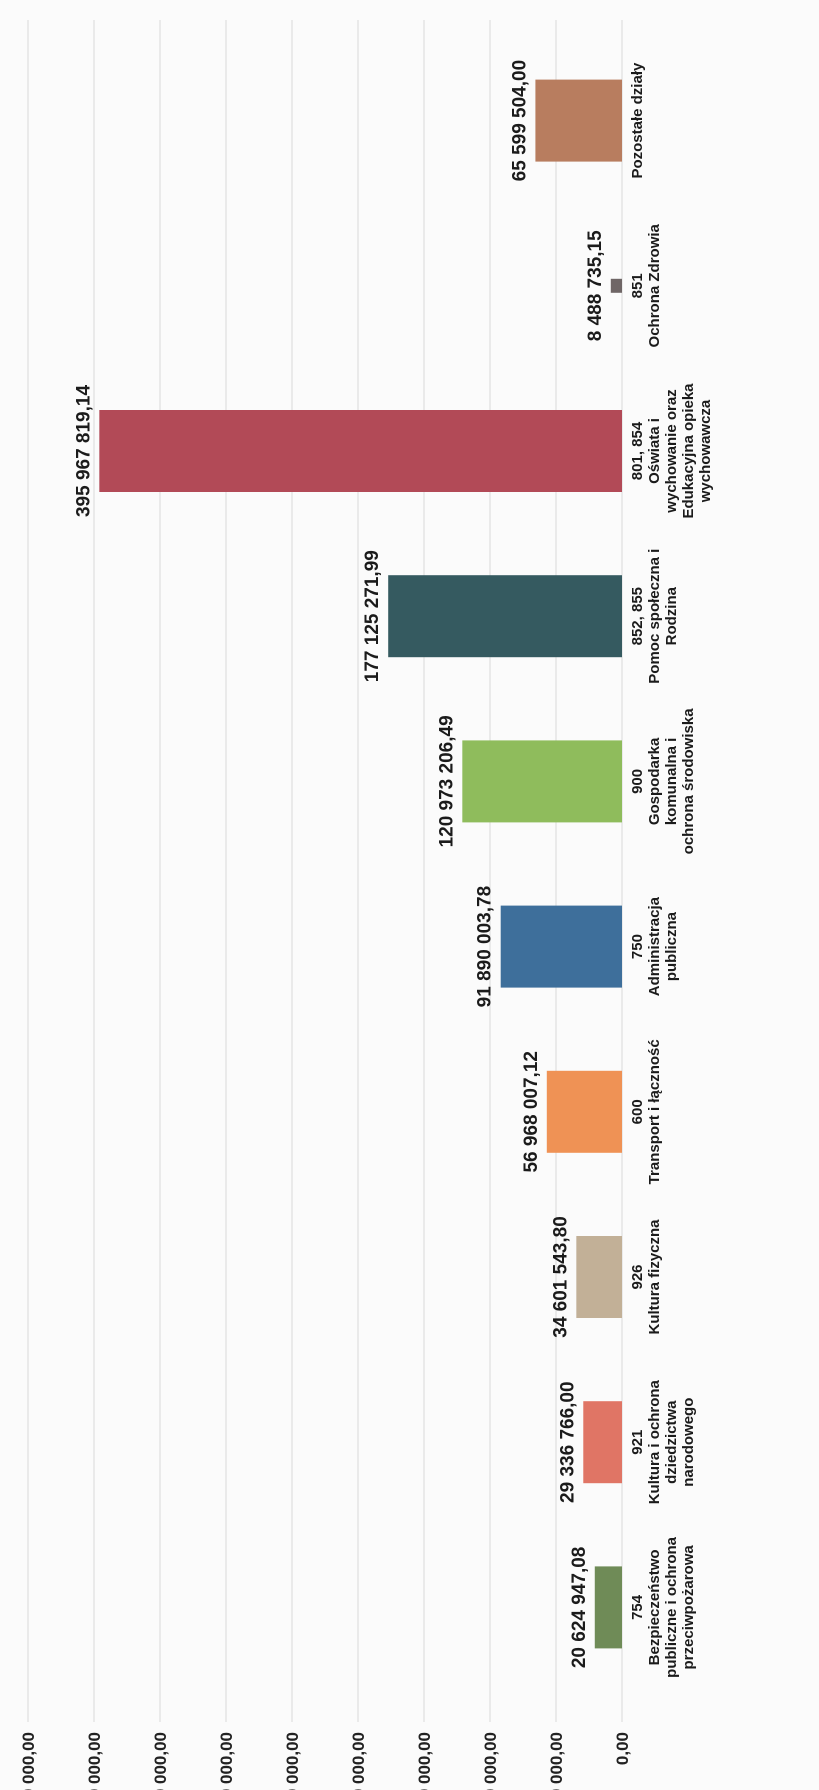 This screenshot has height=1790, width=819. What do you see at coordinates (705, 451) in the screenshot?
I see `category-label-line: wychowawcza` at bounding box center [705, 451].